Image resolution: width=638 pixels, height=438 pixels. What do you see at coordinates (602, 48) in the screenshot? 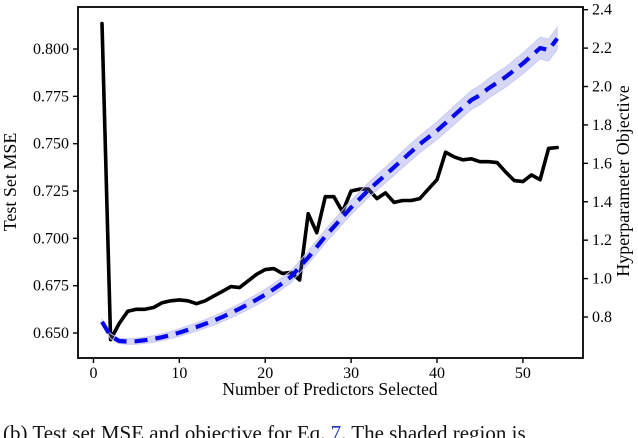
I see `right-tick-label: 2.2` at bounding box center [602, 48].